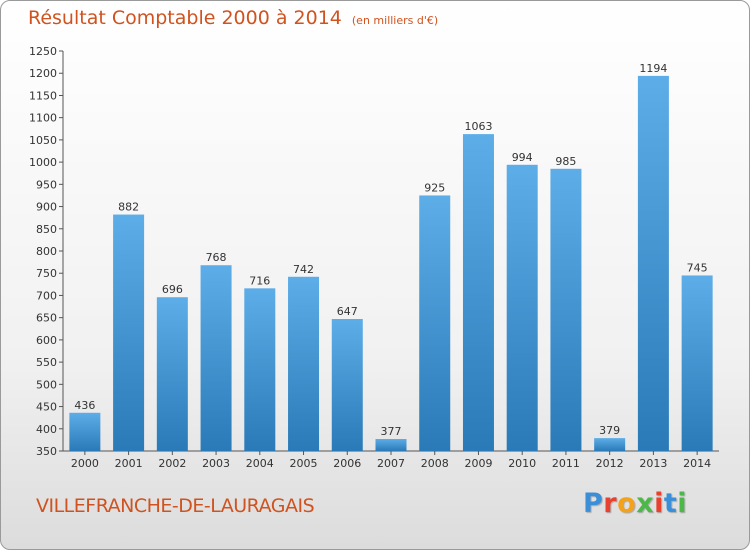  I want to click on y-tick-label: 500, so click(46, 384).